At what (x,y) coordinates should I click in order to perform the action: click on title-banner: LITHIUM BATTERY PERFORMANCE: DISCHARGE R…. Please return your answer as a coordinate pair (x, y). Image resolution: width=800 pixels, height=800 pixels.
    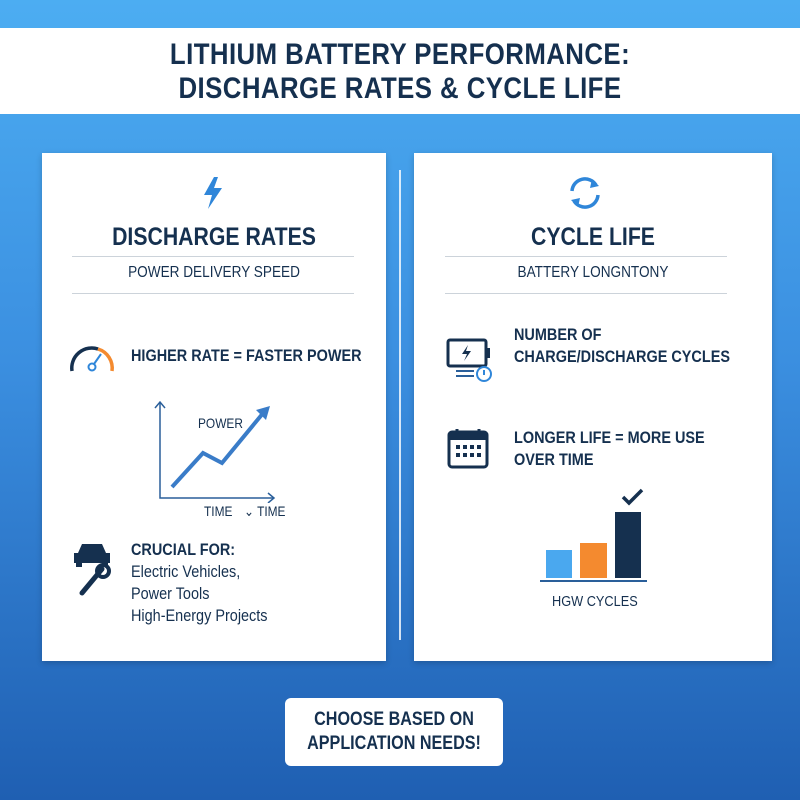
    Looking at the image, I should click on (400, 71).